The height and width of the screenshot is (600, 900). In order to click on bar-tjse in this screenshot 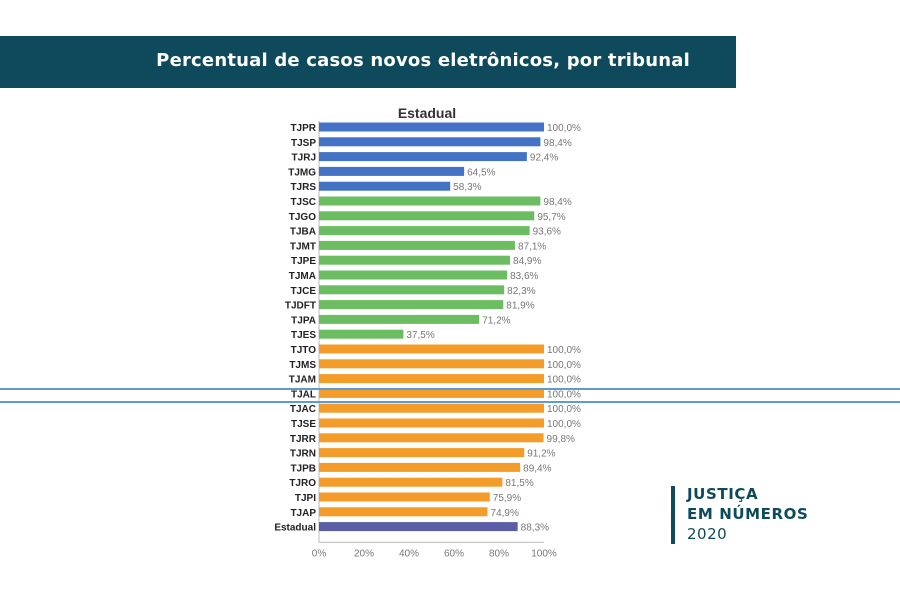, I will do `click(431, 423)`.